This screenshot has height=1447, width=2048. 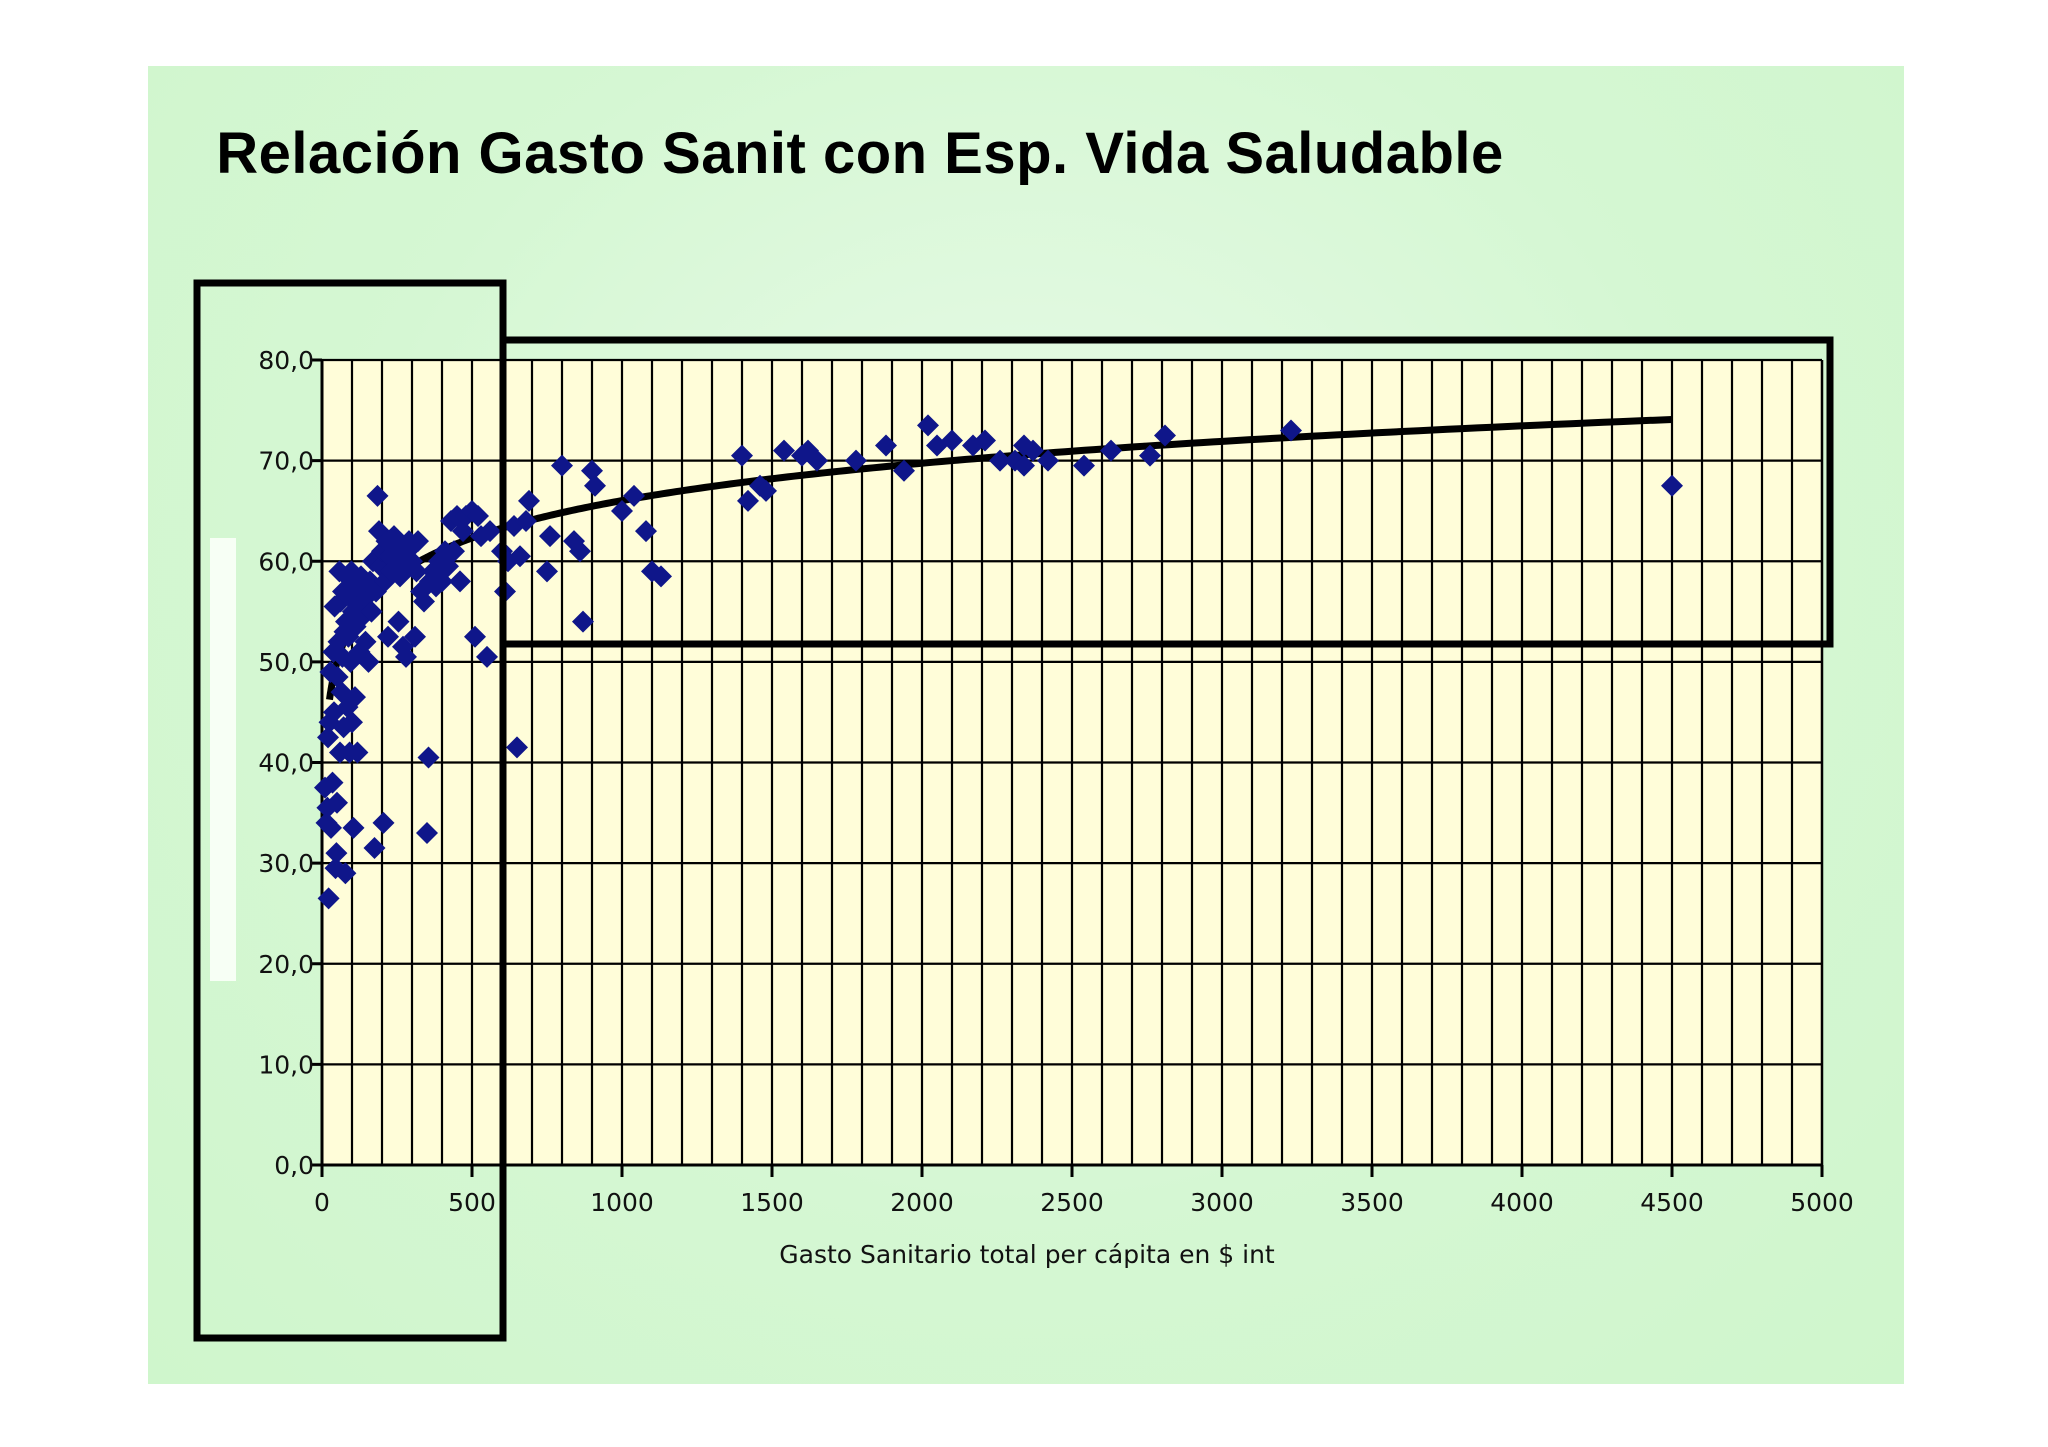 I want to click on y-tick-label: 30,0, so click(x=286, y=863).